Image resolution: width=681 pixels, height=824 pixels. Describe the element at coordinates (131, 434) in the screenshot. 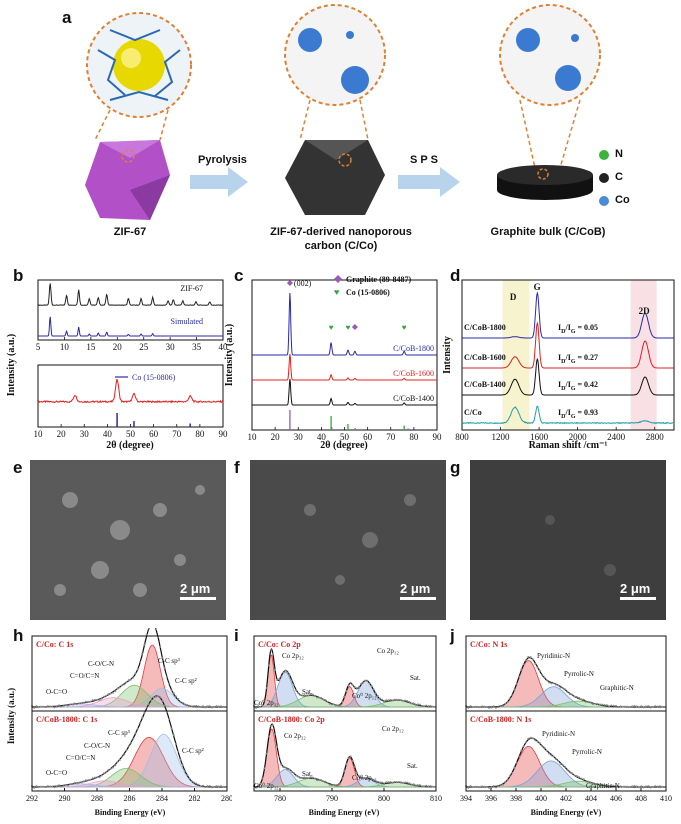

I see `x-tick-label: 50` at that location.